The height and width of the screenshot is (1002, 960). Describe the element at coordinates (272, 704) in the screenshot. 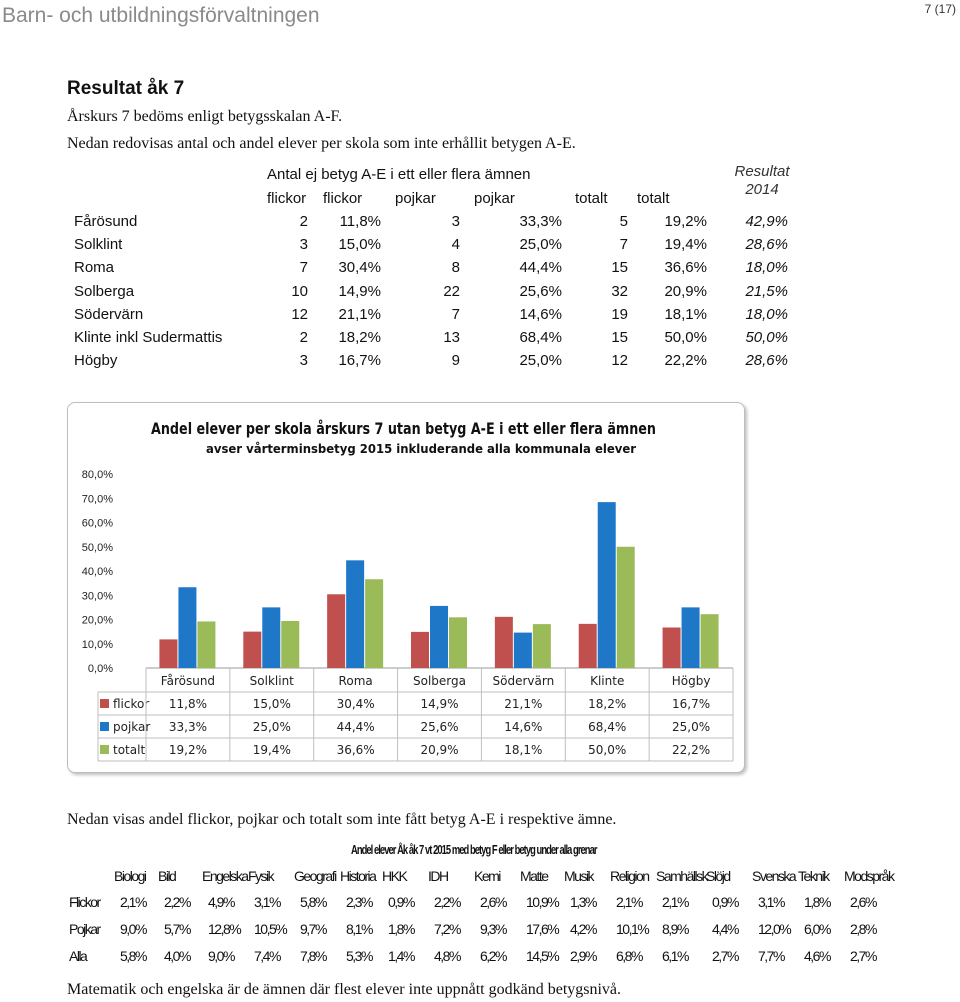

I see `data-label: 15,0%` at that location.